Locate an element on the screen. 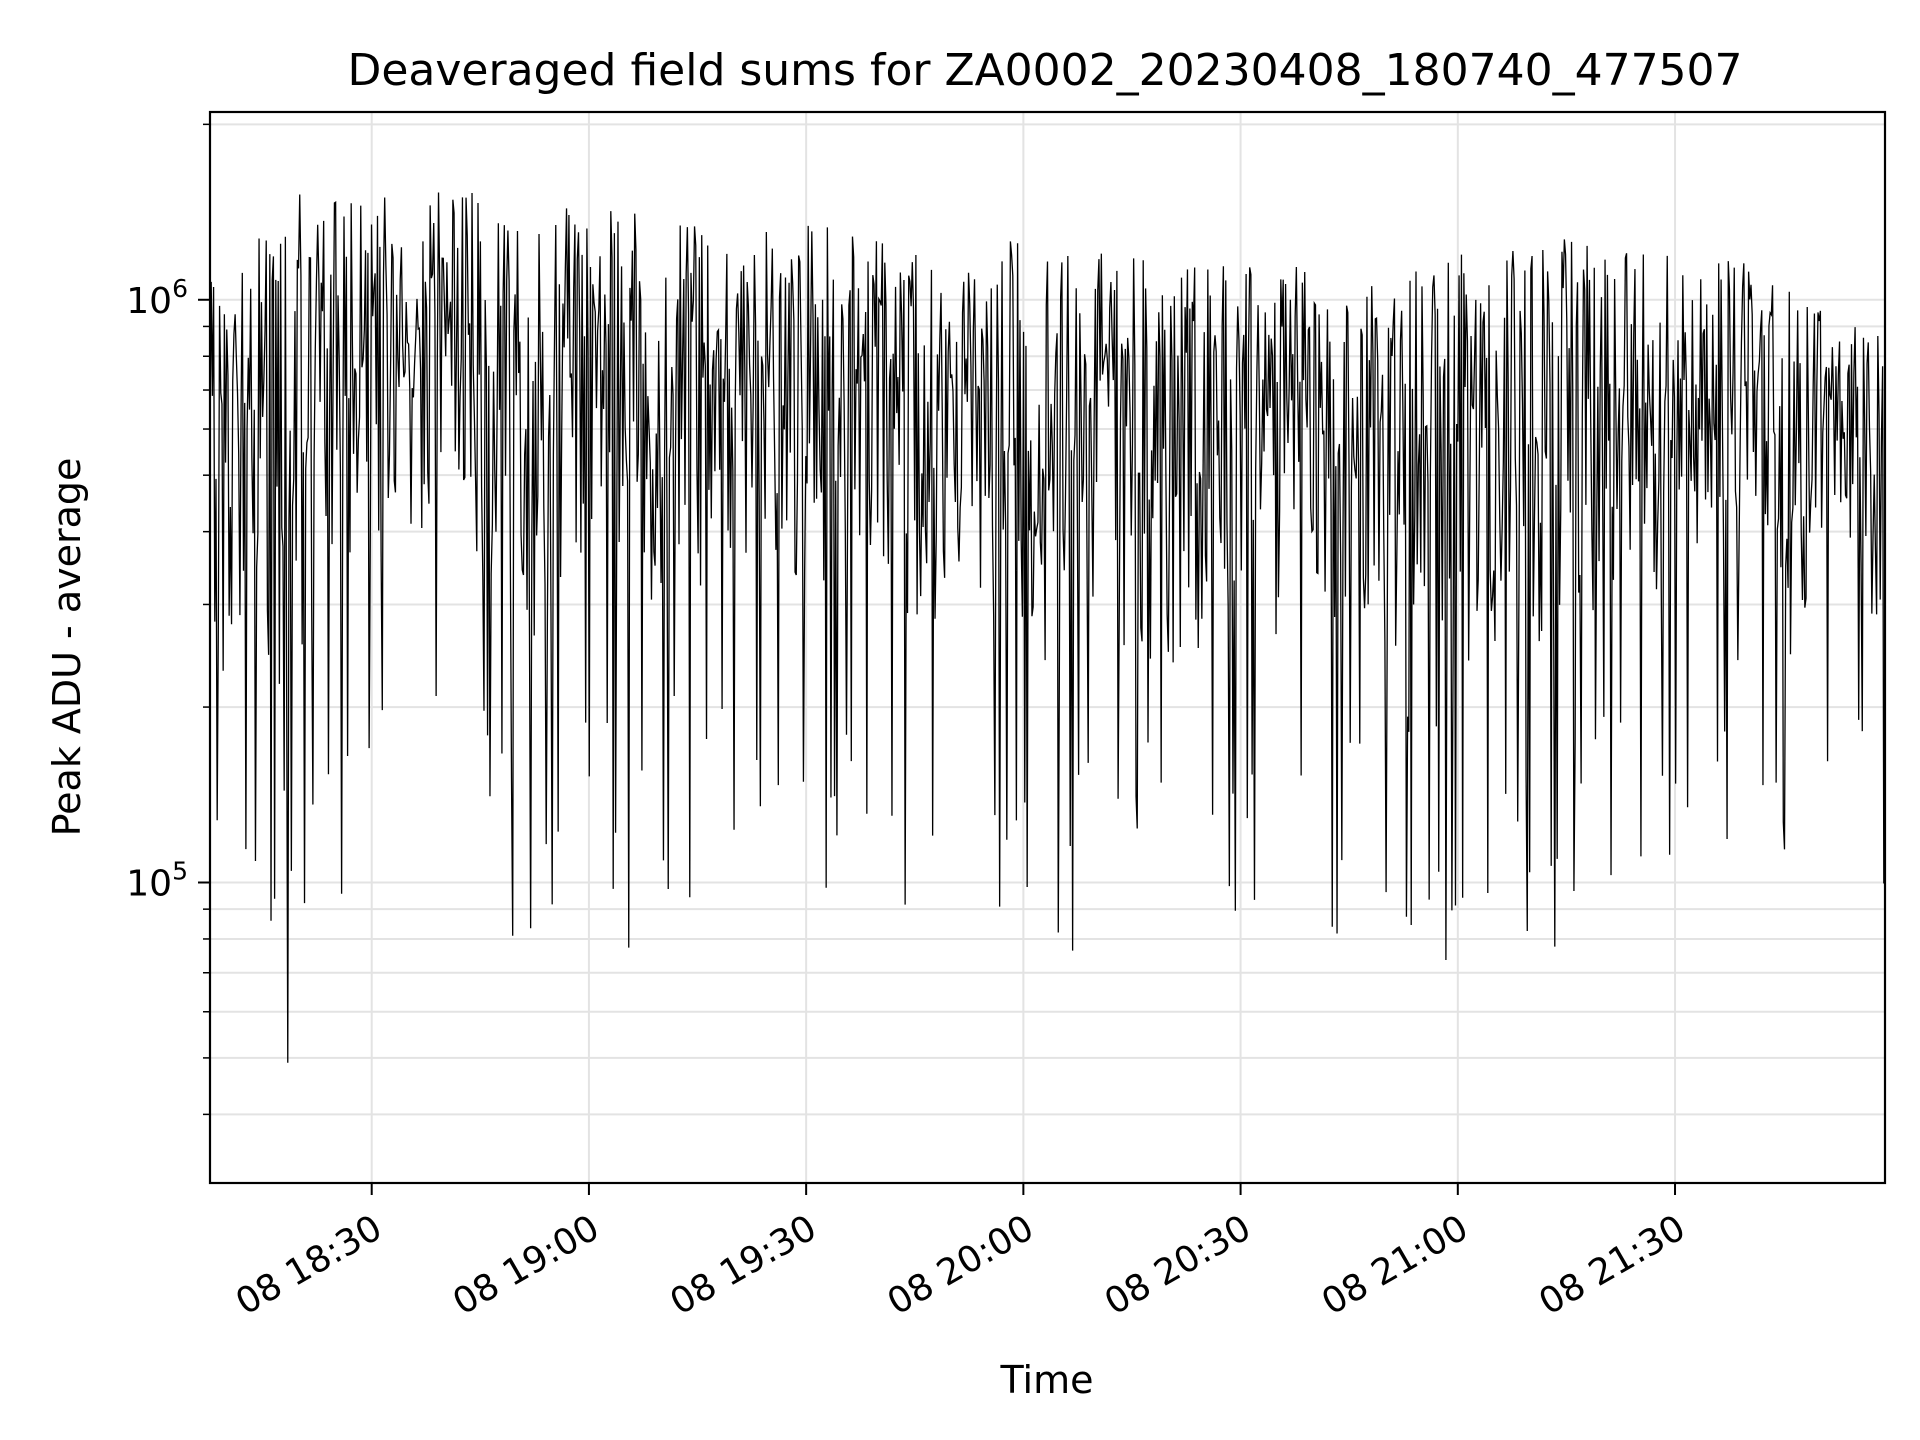 Image resolution: width=1920 pixels, height=1440 pixels. x-tick-label: 08 20:00 is located at coordinates (961, 1265).